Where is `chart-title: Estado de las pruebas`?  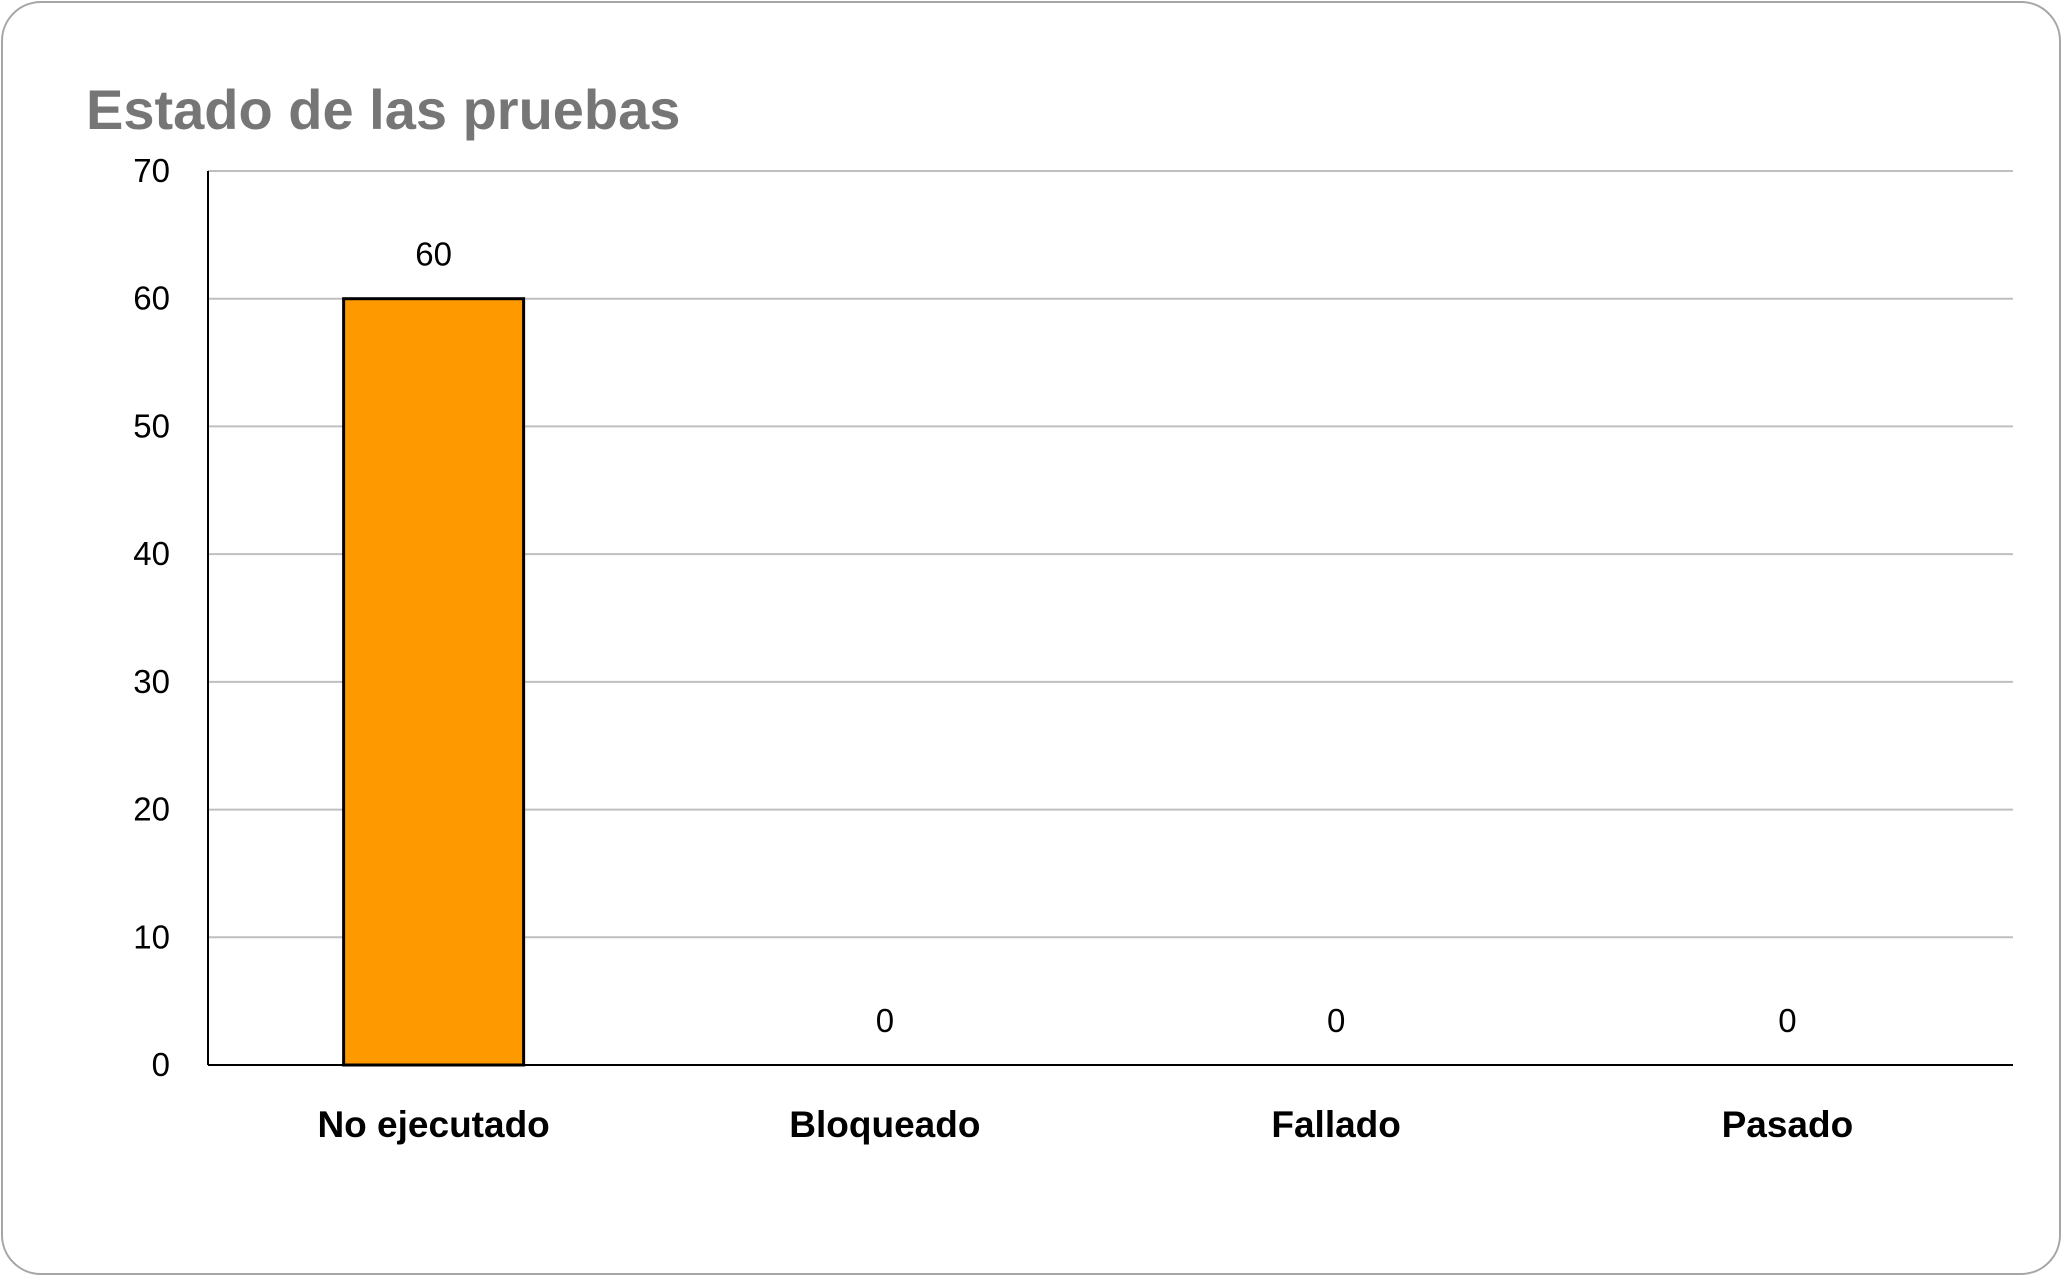 chart-title: Estado de las pruebas is located at coordinates (383, 109).